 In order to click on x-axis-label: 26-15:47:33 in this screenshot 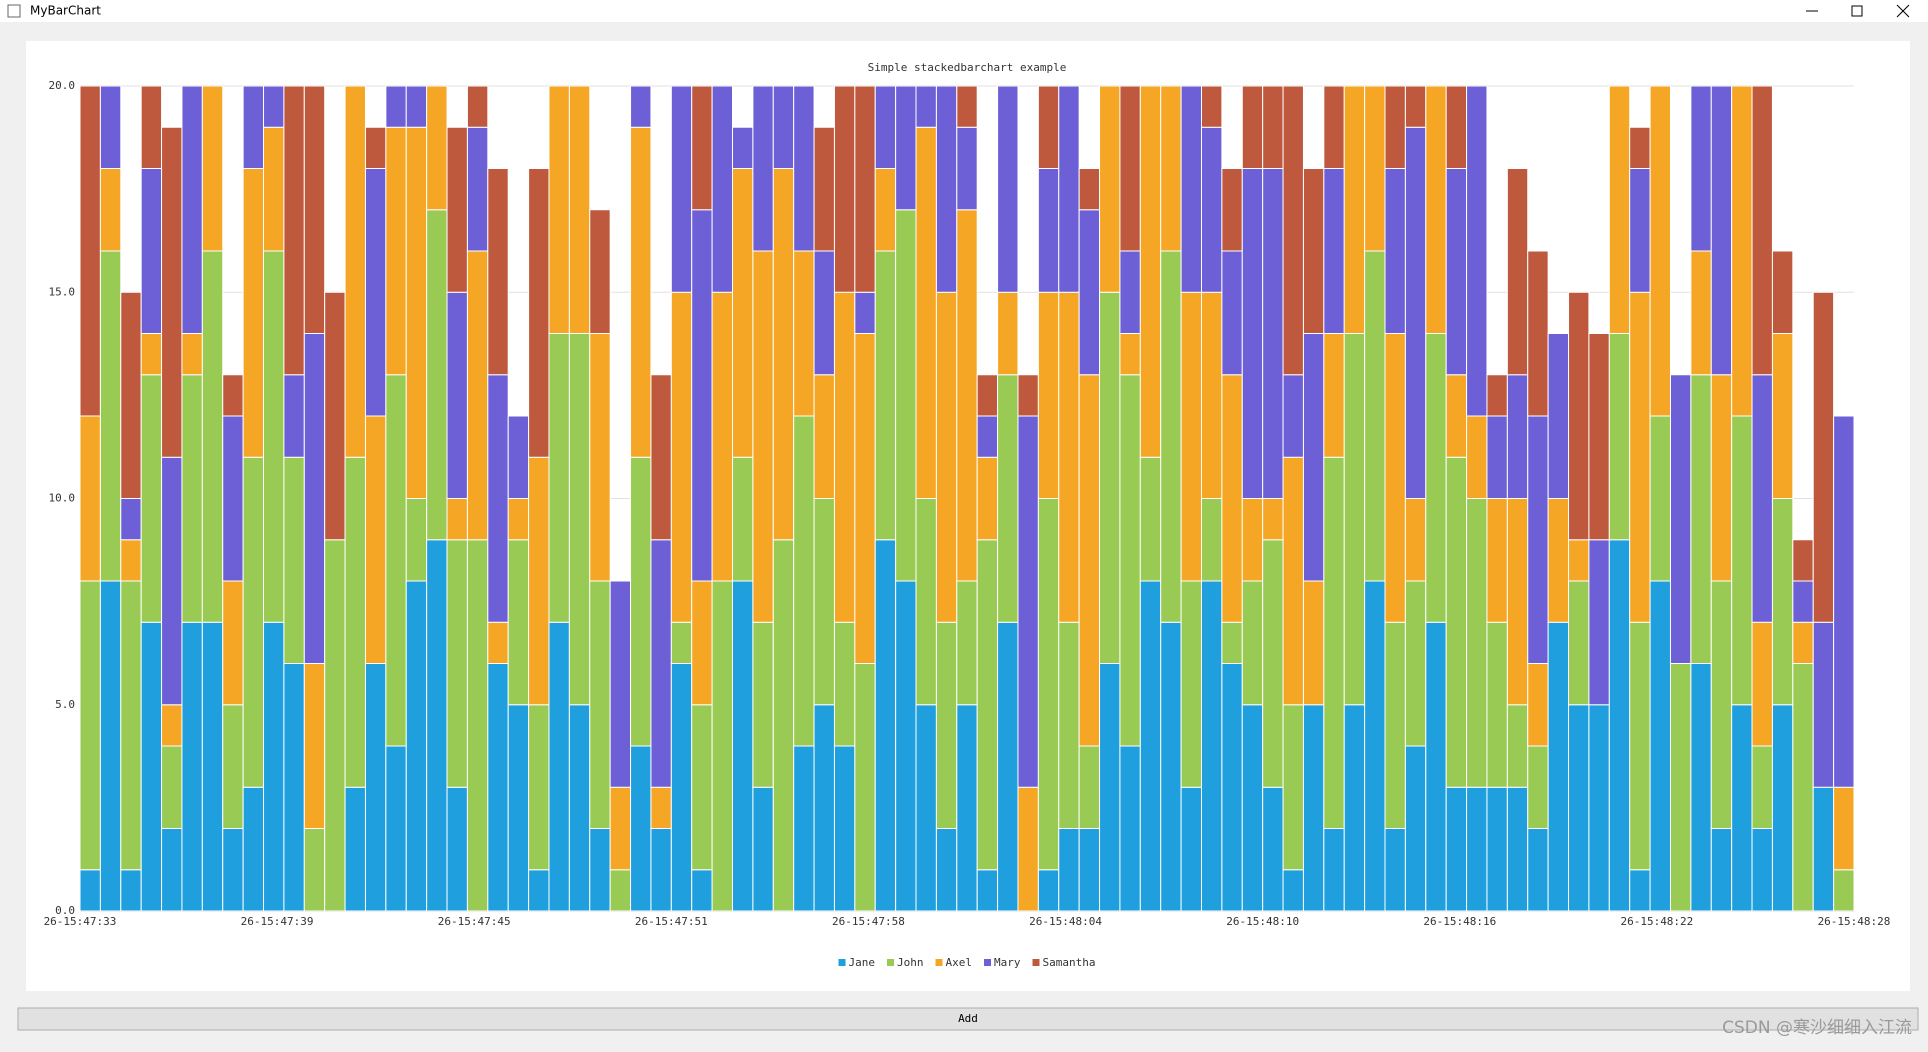, I will do `click(80, 921)`.